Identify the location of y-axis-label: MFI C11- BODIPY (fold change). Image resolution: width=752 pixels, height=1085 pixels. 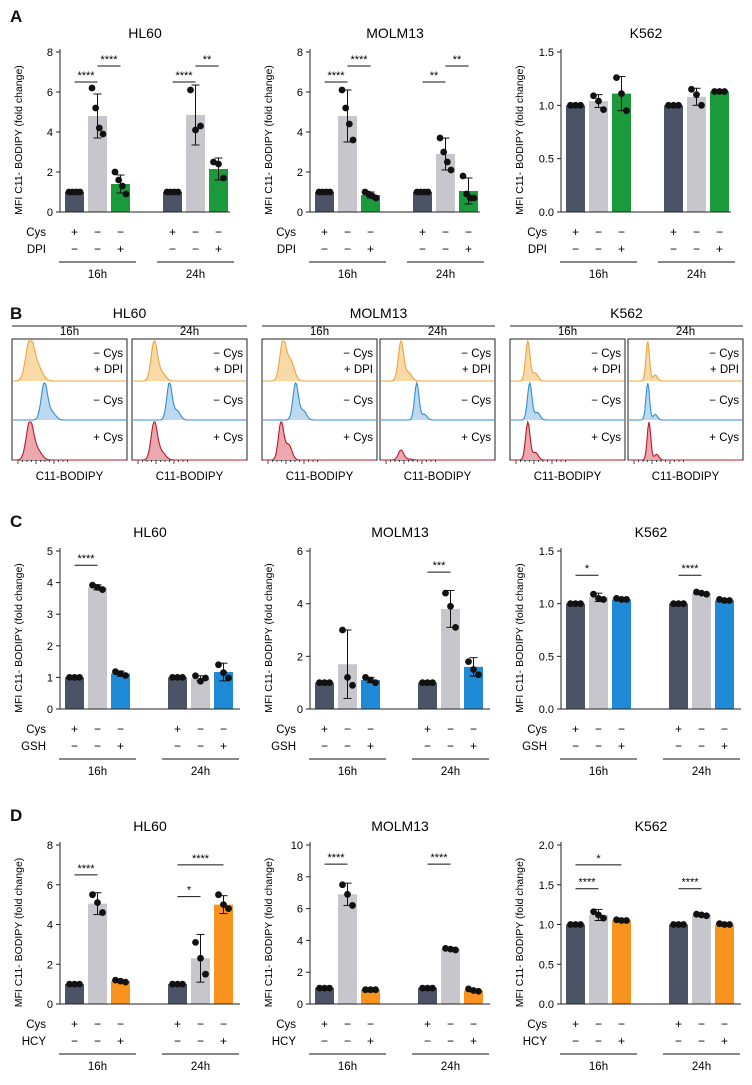
(19, 933).